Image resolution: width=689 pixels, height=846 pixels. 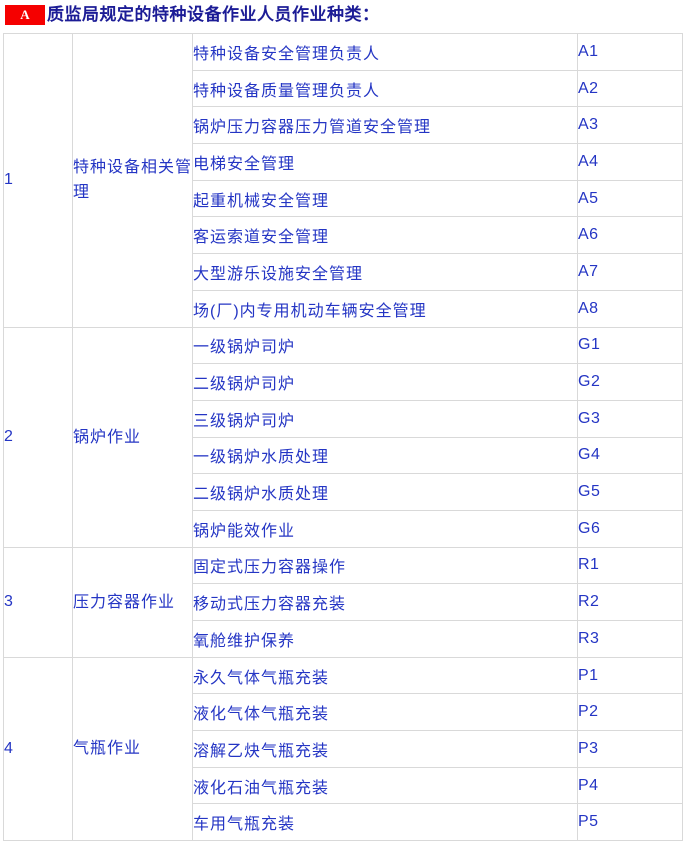 What do you see at coordinates (385, 345) in the screenshot?
I see `job-name: 一级锅炉司炉` at bounding box center [385, 345].